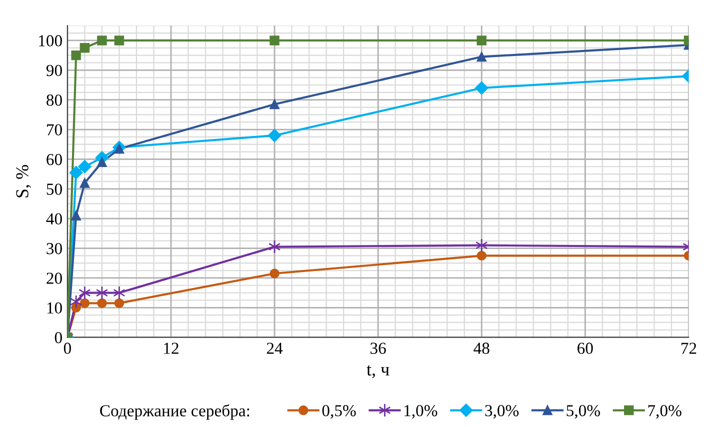 Image resolution: width=710 pixels, height=427 pixels. I want to click on y-tick-label: 90, so click(54, 70).